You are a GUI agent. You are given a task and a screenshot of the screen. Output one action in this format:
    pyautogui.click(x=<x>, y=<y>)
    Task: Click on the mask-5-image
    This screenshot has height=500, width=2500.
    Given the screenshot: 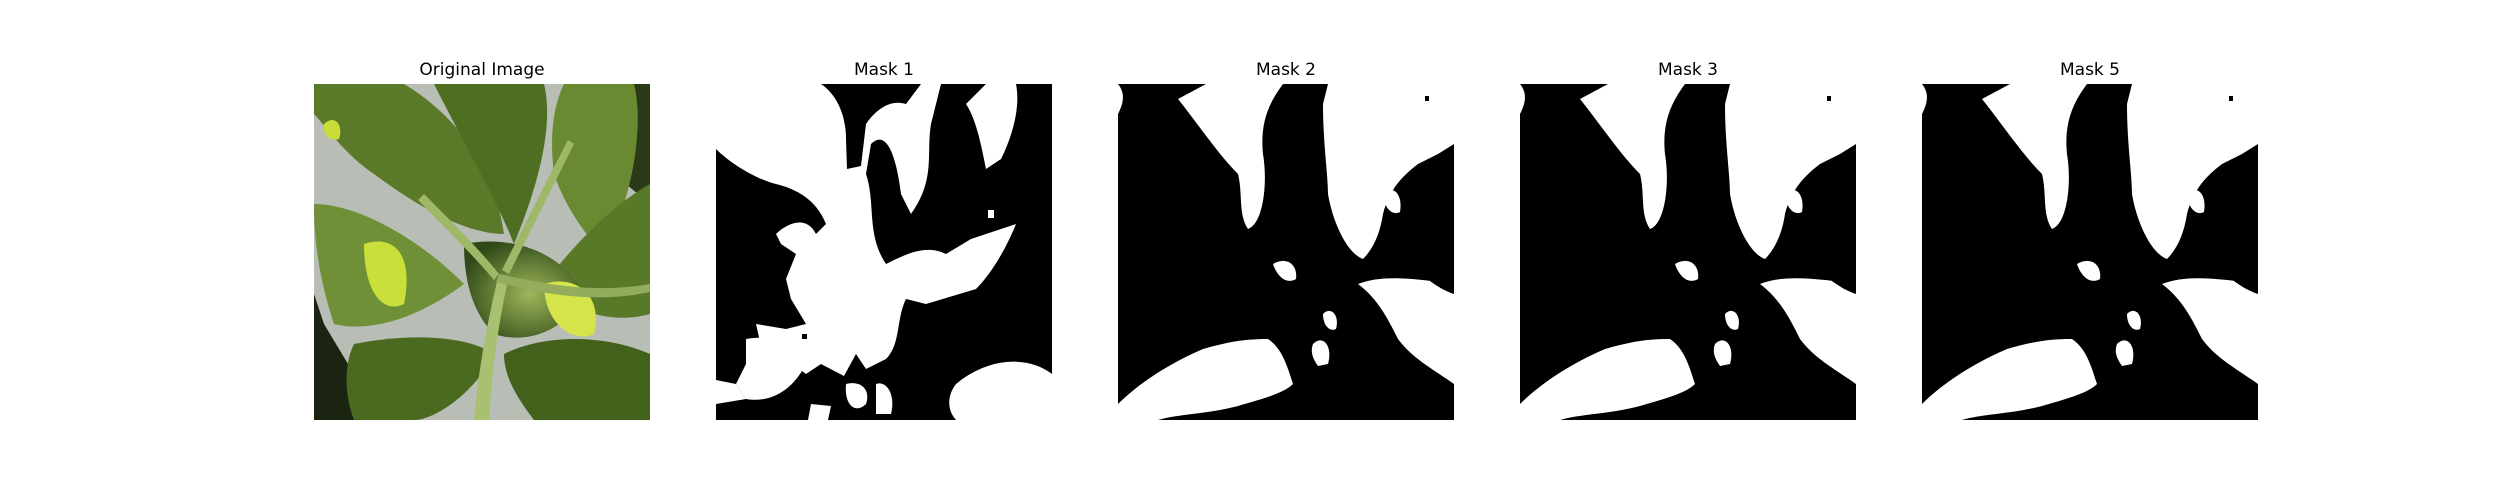 What is the action you would take?
    pyautogui.click(x=2090, y=252)
    